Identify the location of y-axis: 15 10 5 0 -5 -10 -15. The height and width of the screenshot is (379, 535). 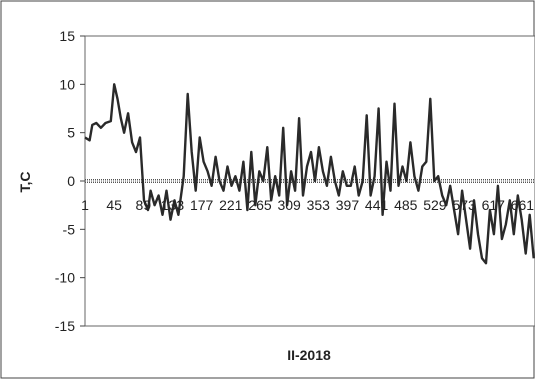
(70, 181).